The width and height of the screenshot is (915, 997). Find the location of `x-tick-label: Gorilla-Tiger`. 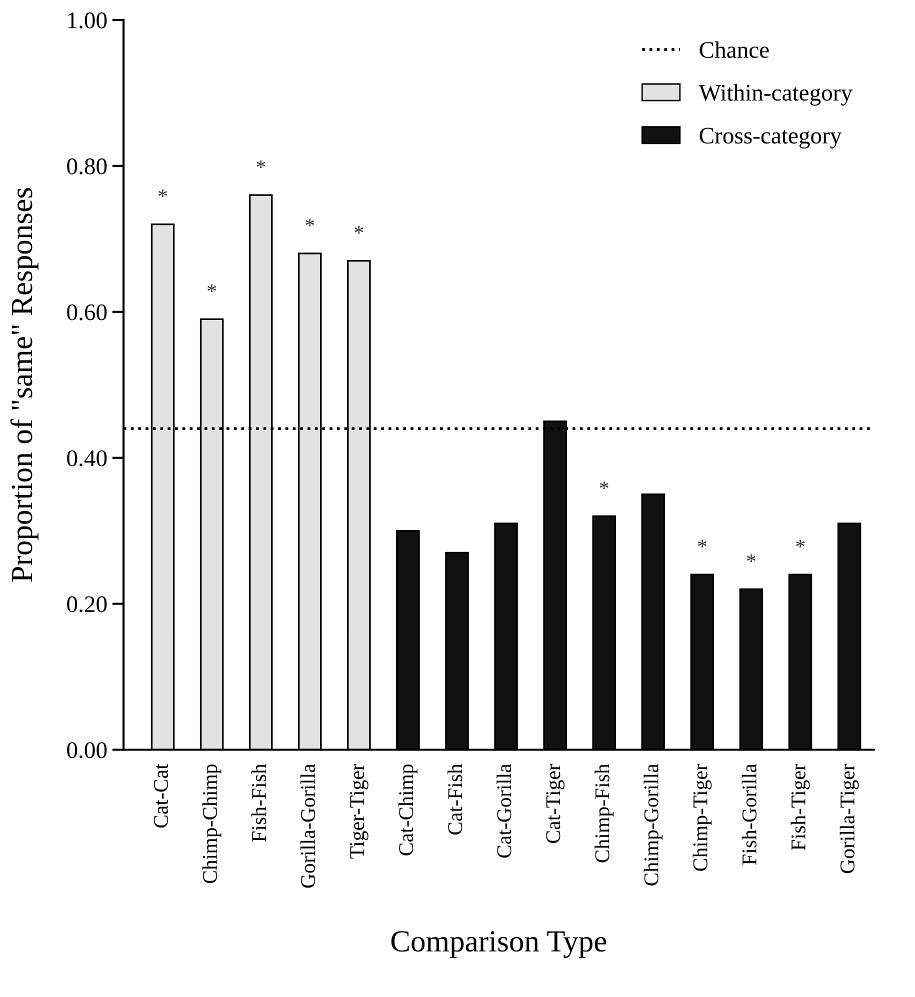

x-tick-label: Gorilla-Tiger is located at coordinates (849, 819).